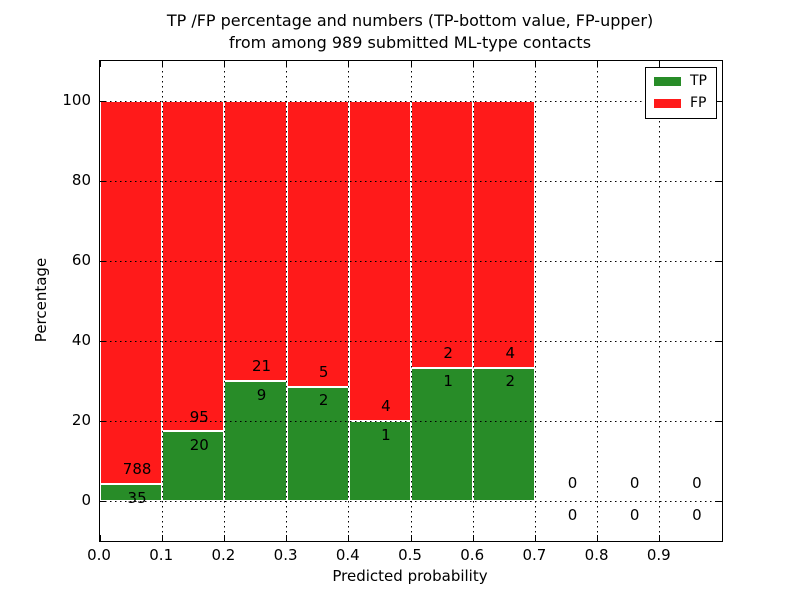 The width and height of the screenshot is (800, 600). I want to click on y-tick-label: 40, so click(81, 340).